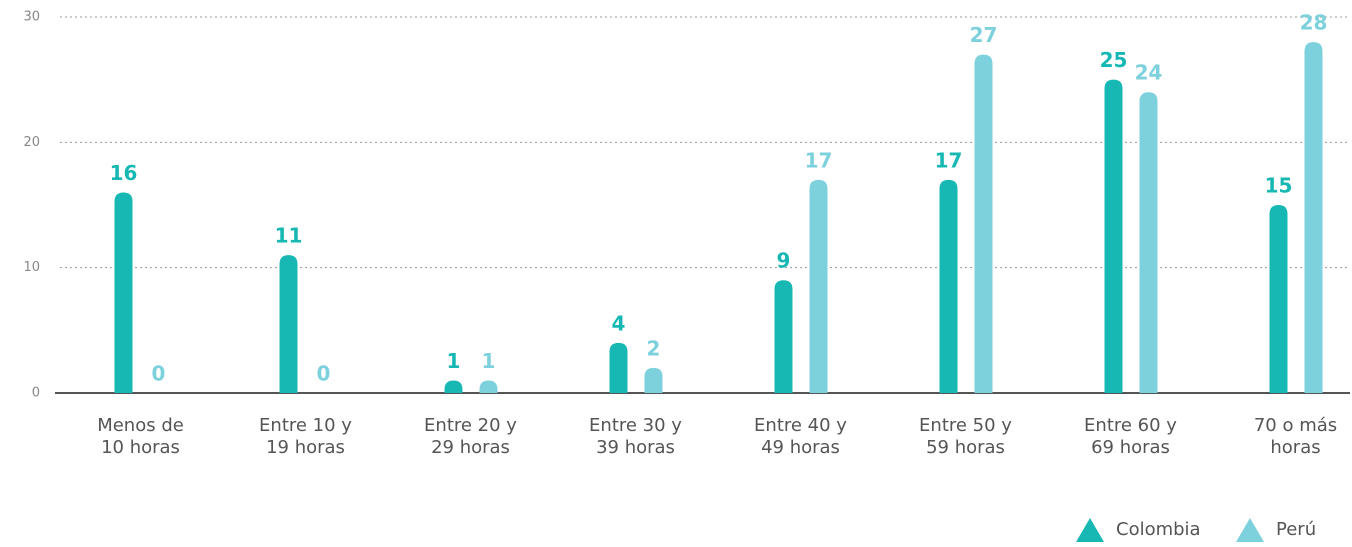 The width and height of the screenshot is (1352, 547). What do you see at coordinates (800, 436) in the screenshot?
I see `x-tick-label: Entre 40 y 49 horas` at bounding box center [800, 436].